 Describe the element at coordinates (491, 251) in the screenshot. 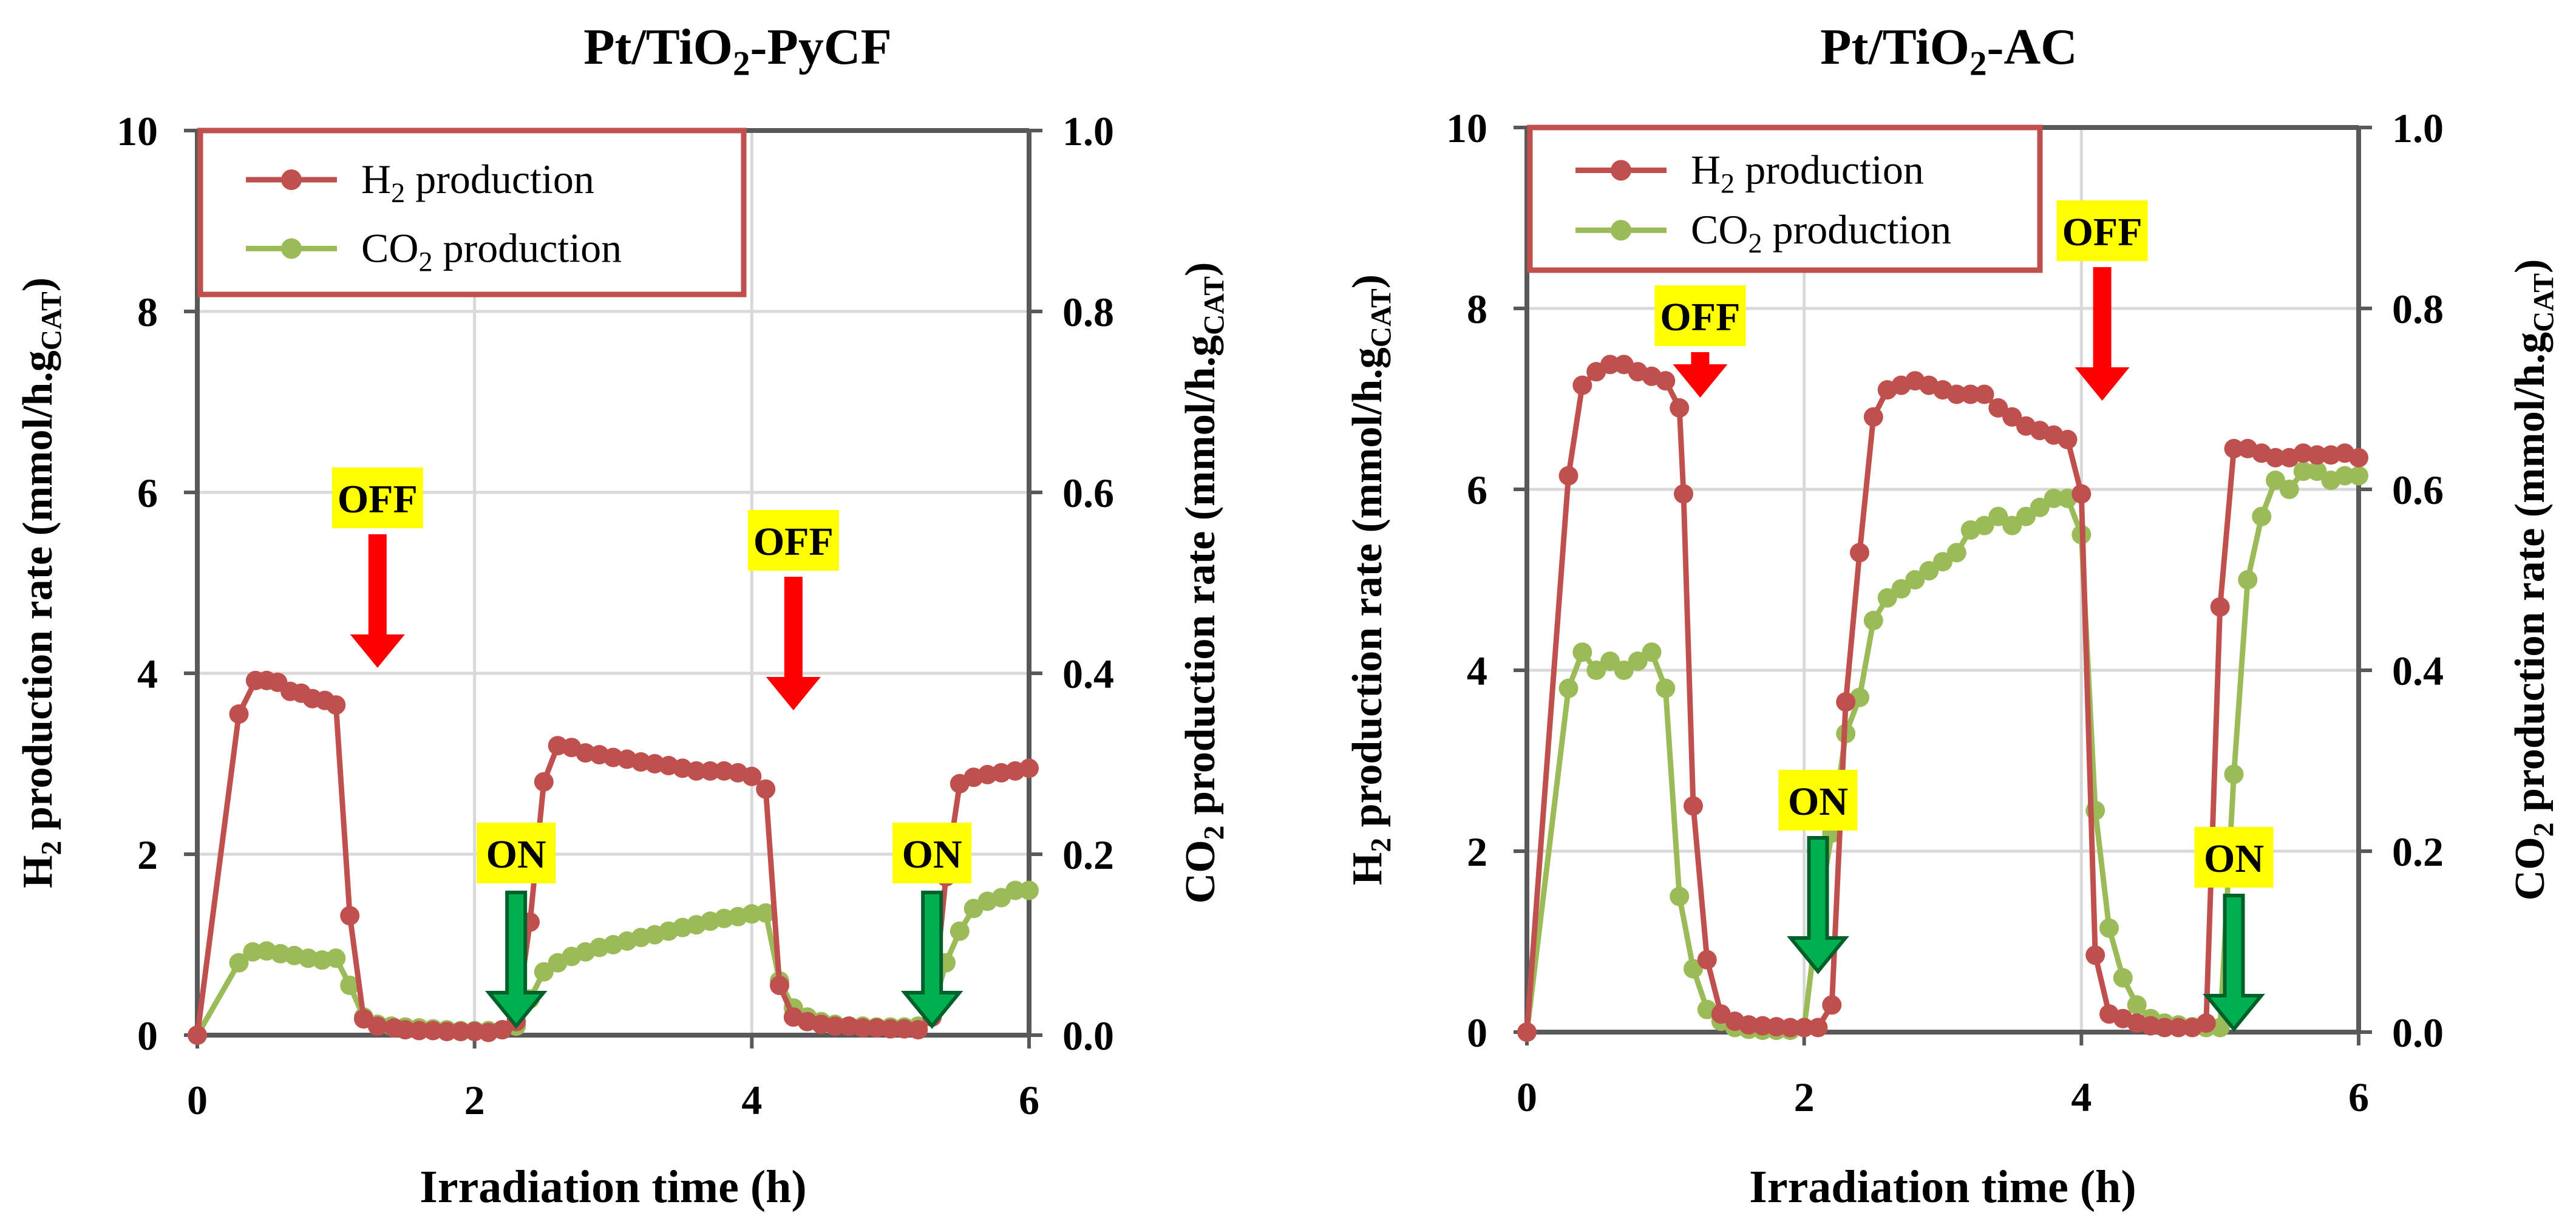

I see `legend-co2-label: CO2 production` at that location.